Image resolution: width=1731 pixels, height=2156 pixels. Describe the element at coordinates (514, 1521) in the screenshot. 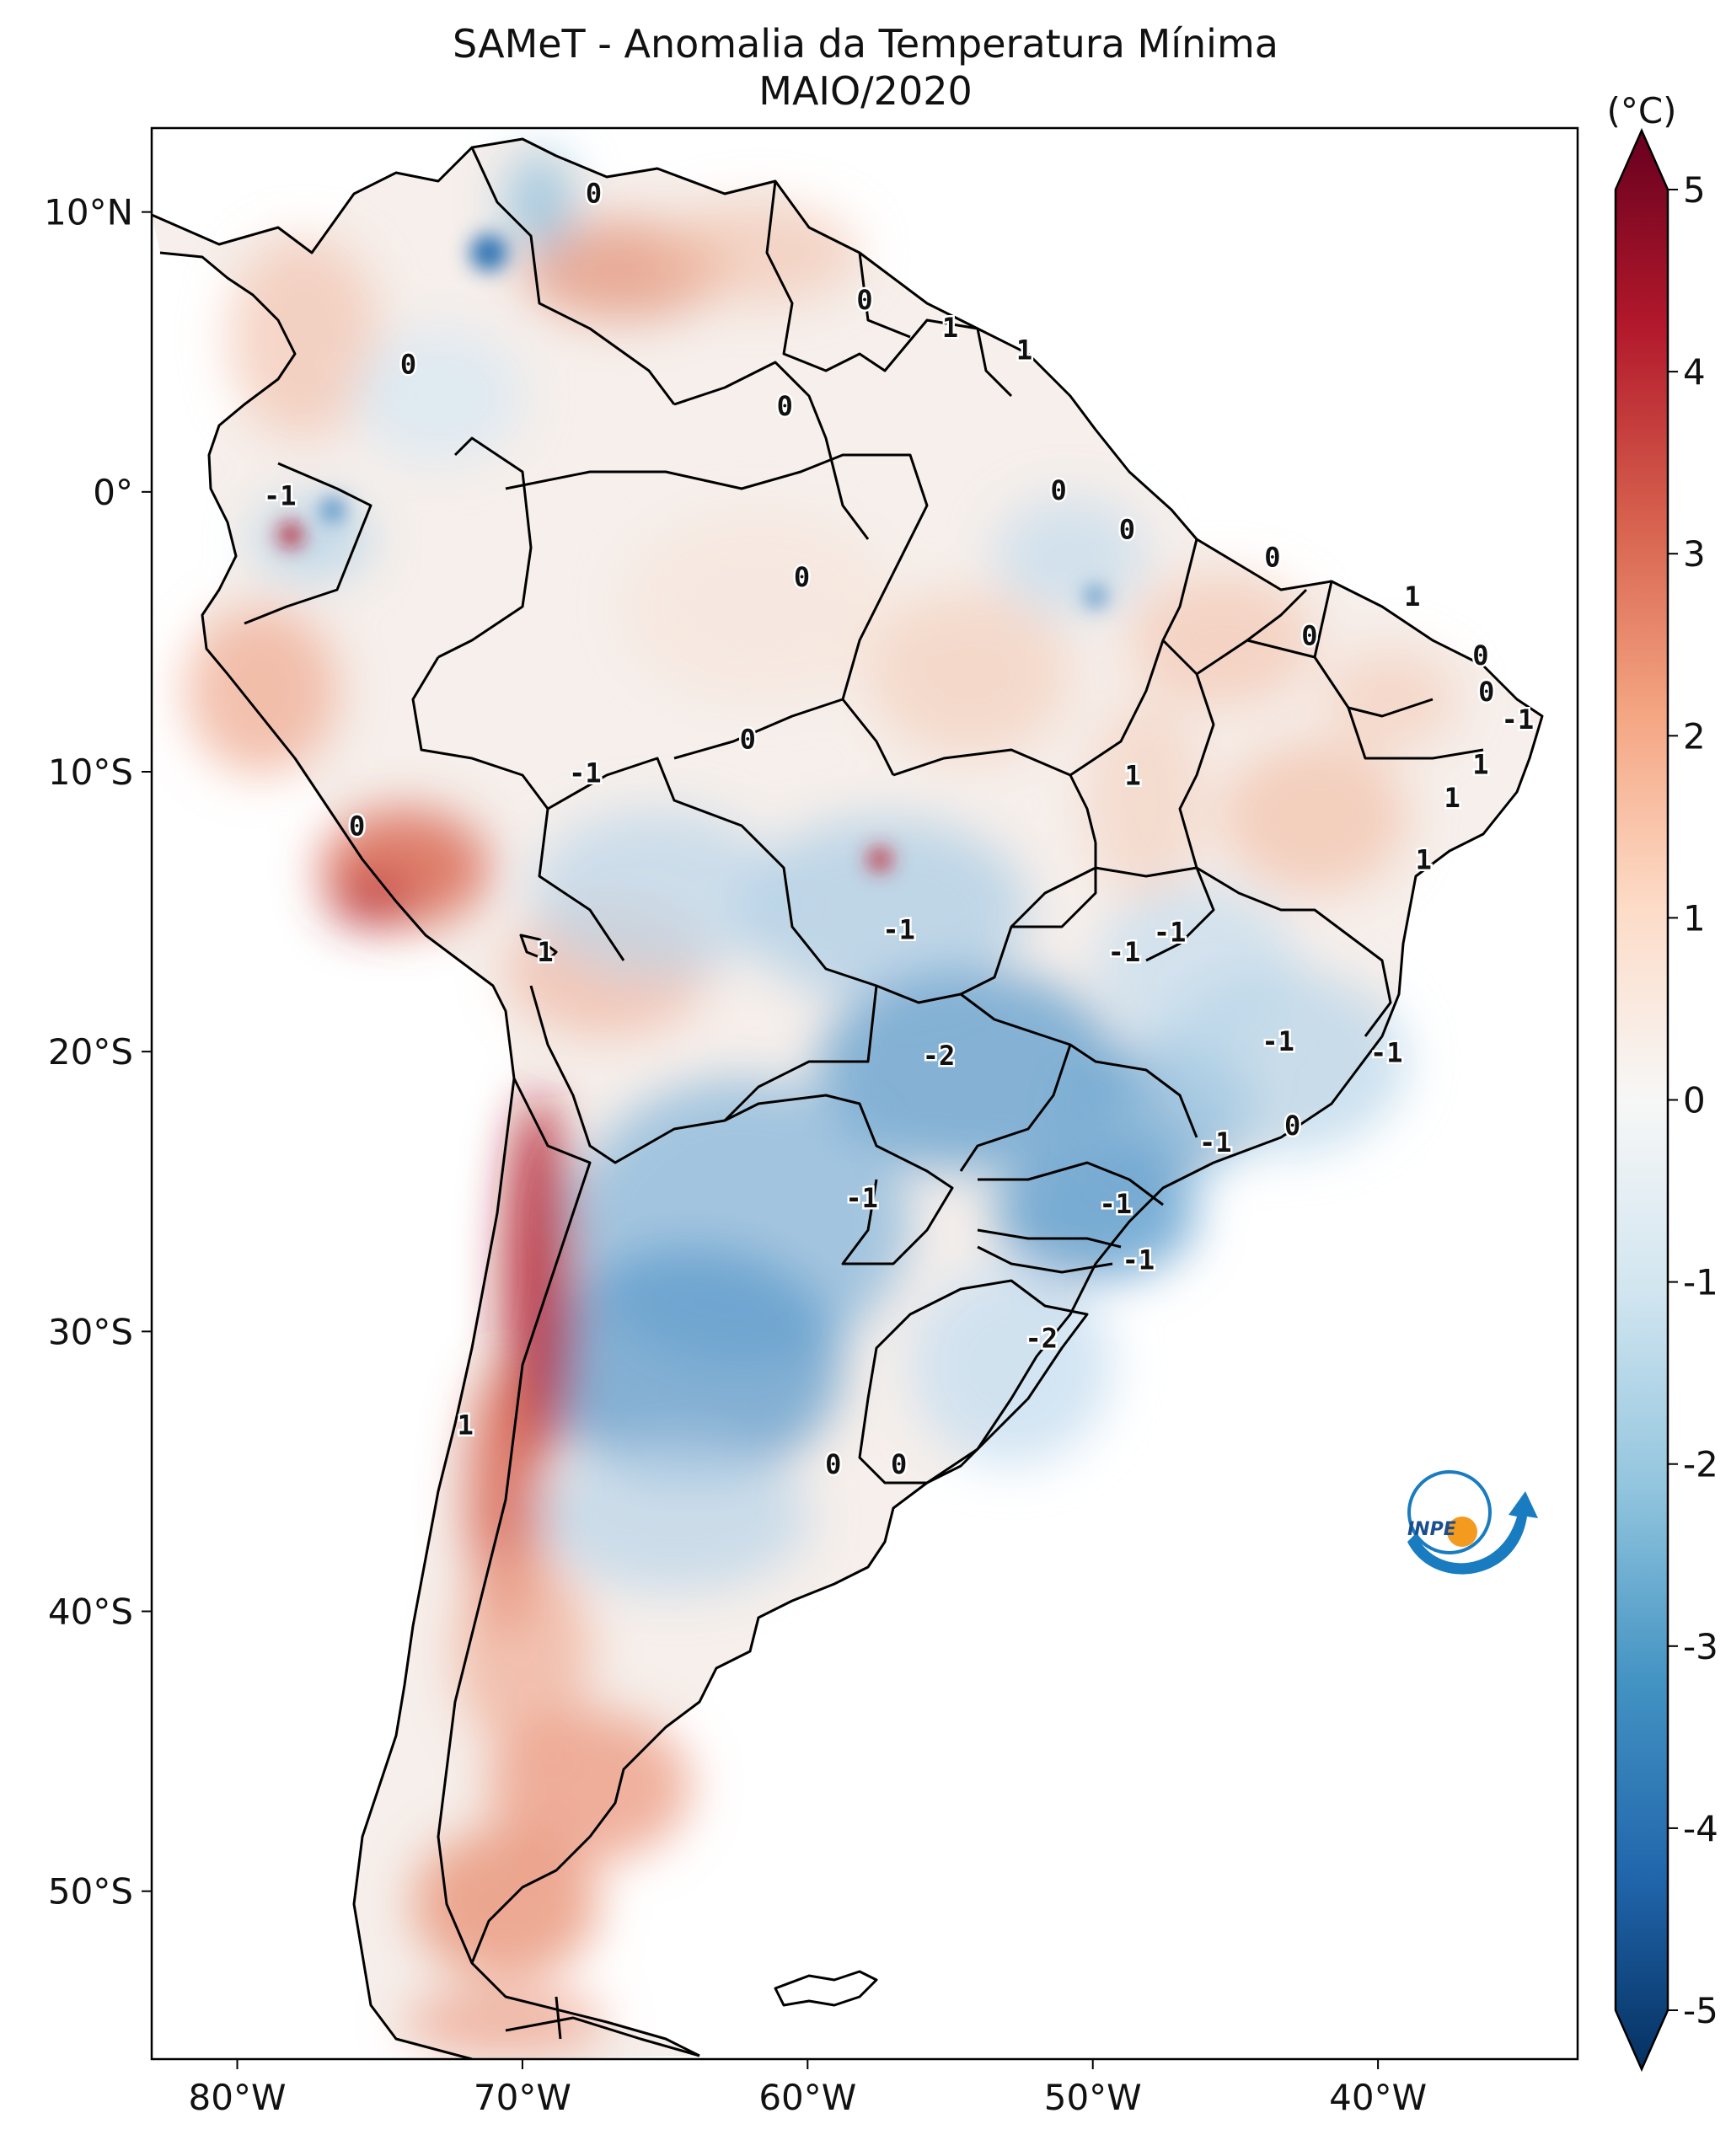

I see `border-chile-argentina` at that location.